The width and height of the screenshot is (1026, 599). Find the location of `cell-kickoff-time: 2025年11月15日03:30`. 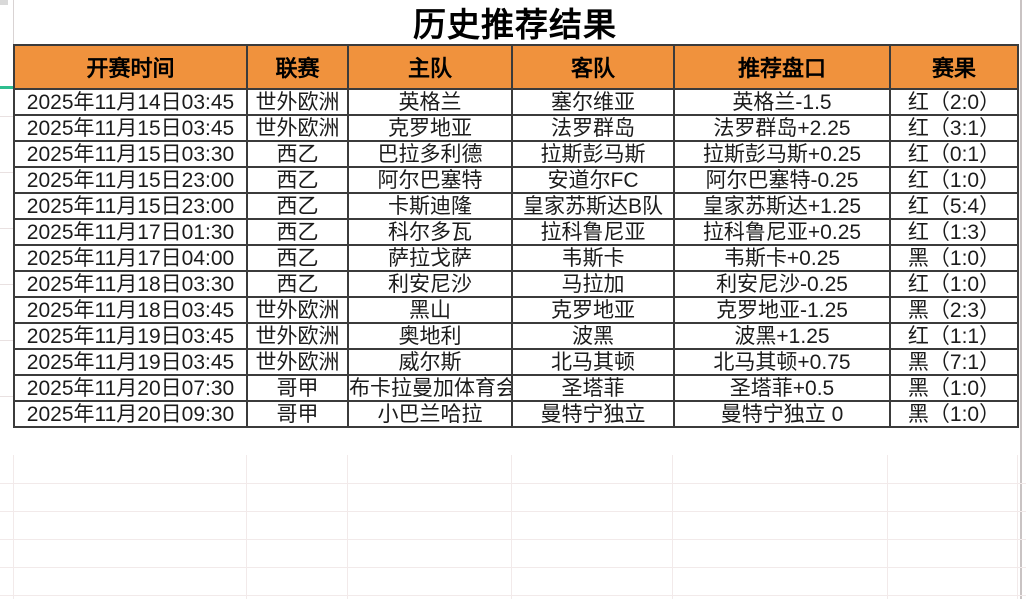

cell-kickoff-time: 2025年11月15日03:30 is located at coordinates (130, 154).